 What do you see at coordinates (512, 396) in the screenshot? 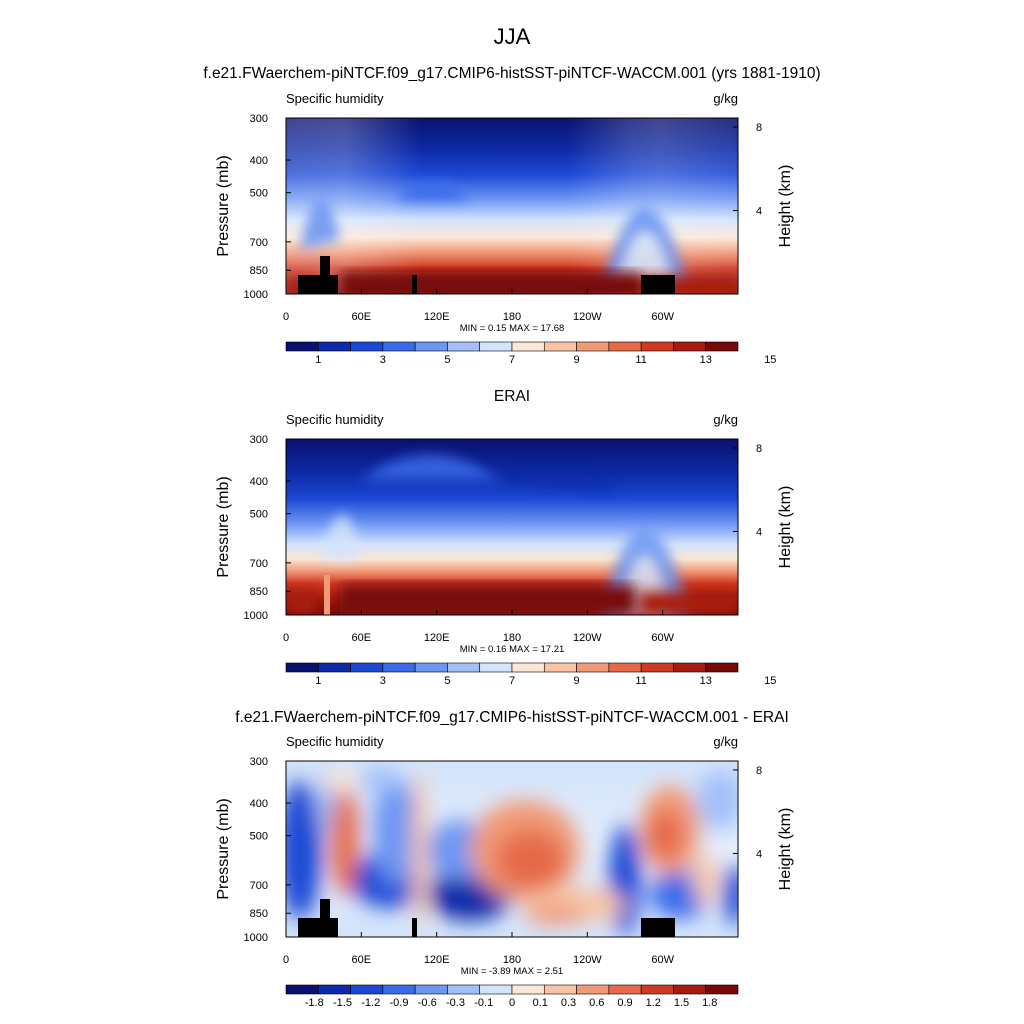
I see `panel2-title: ERAI` at bounding box center [512, 396].